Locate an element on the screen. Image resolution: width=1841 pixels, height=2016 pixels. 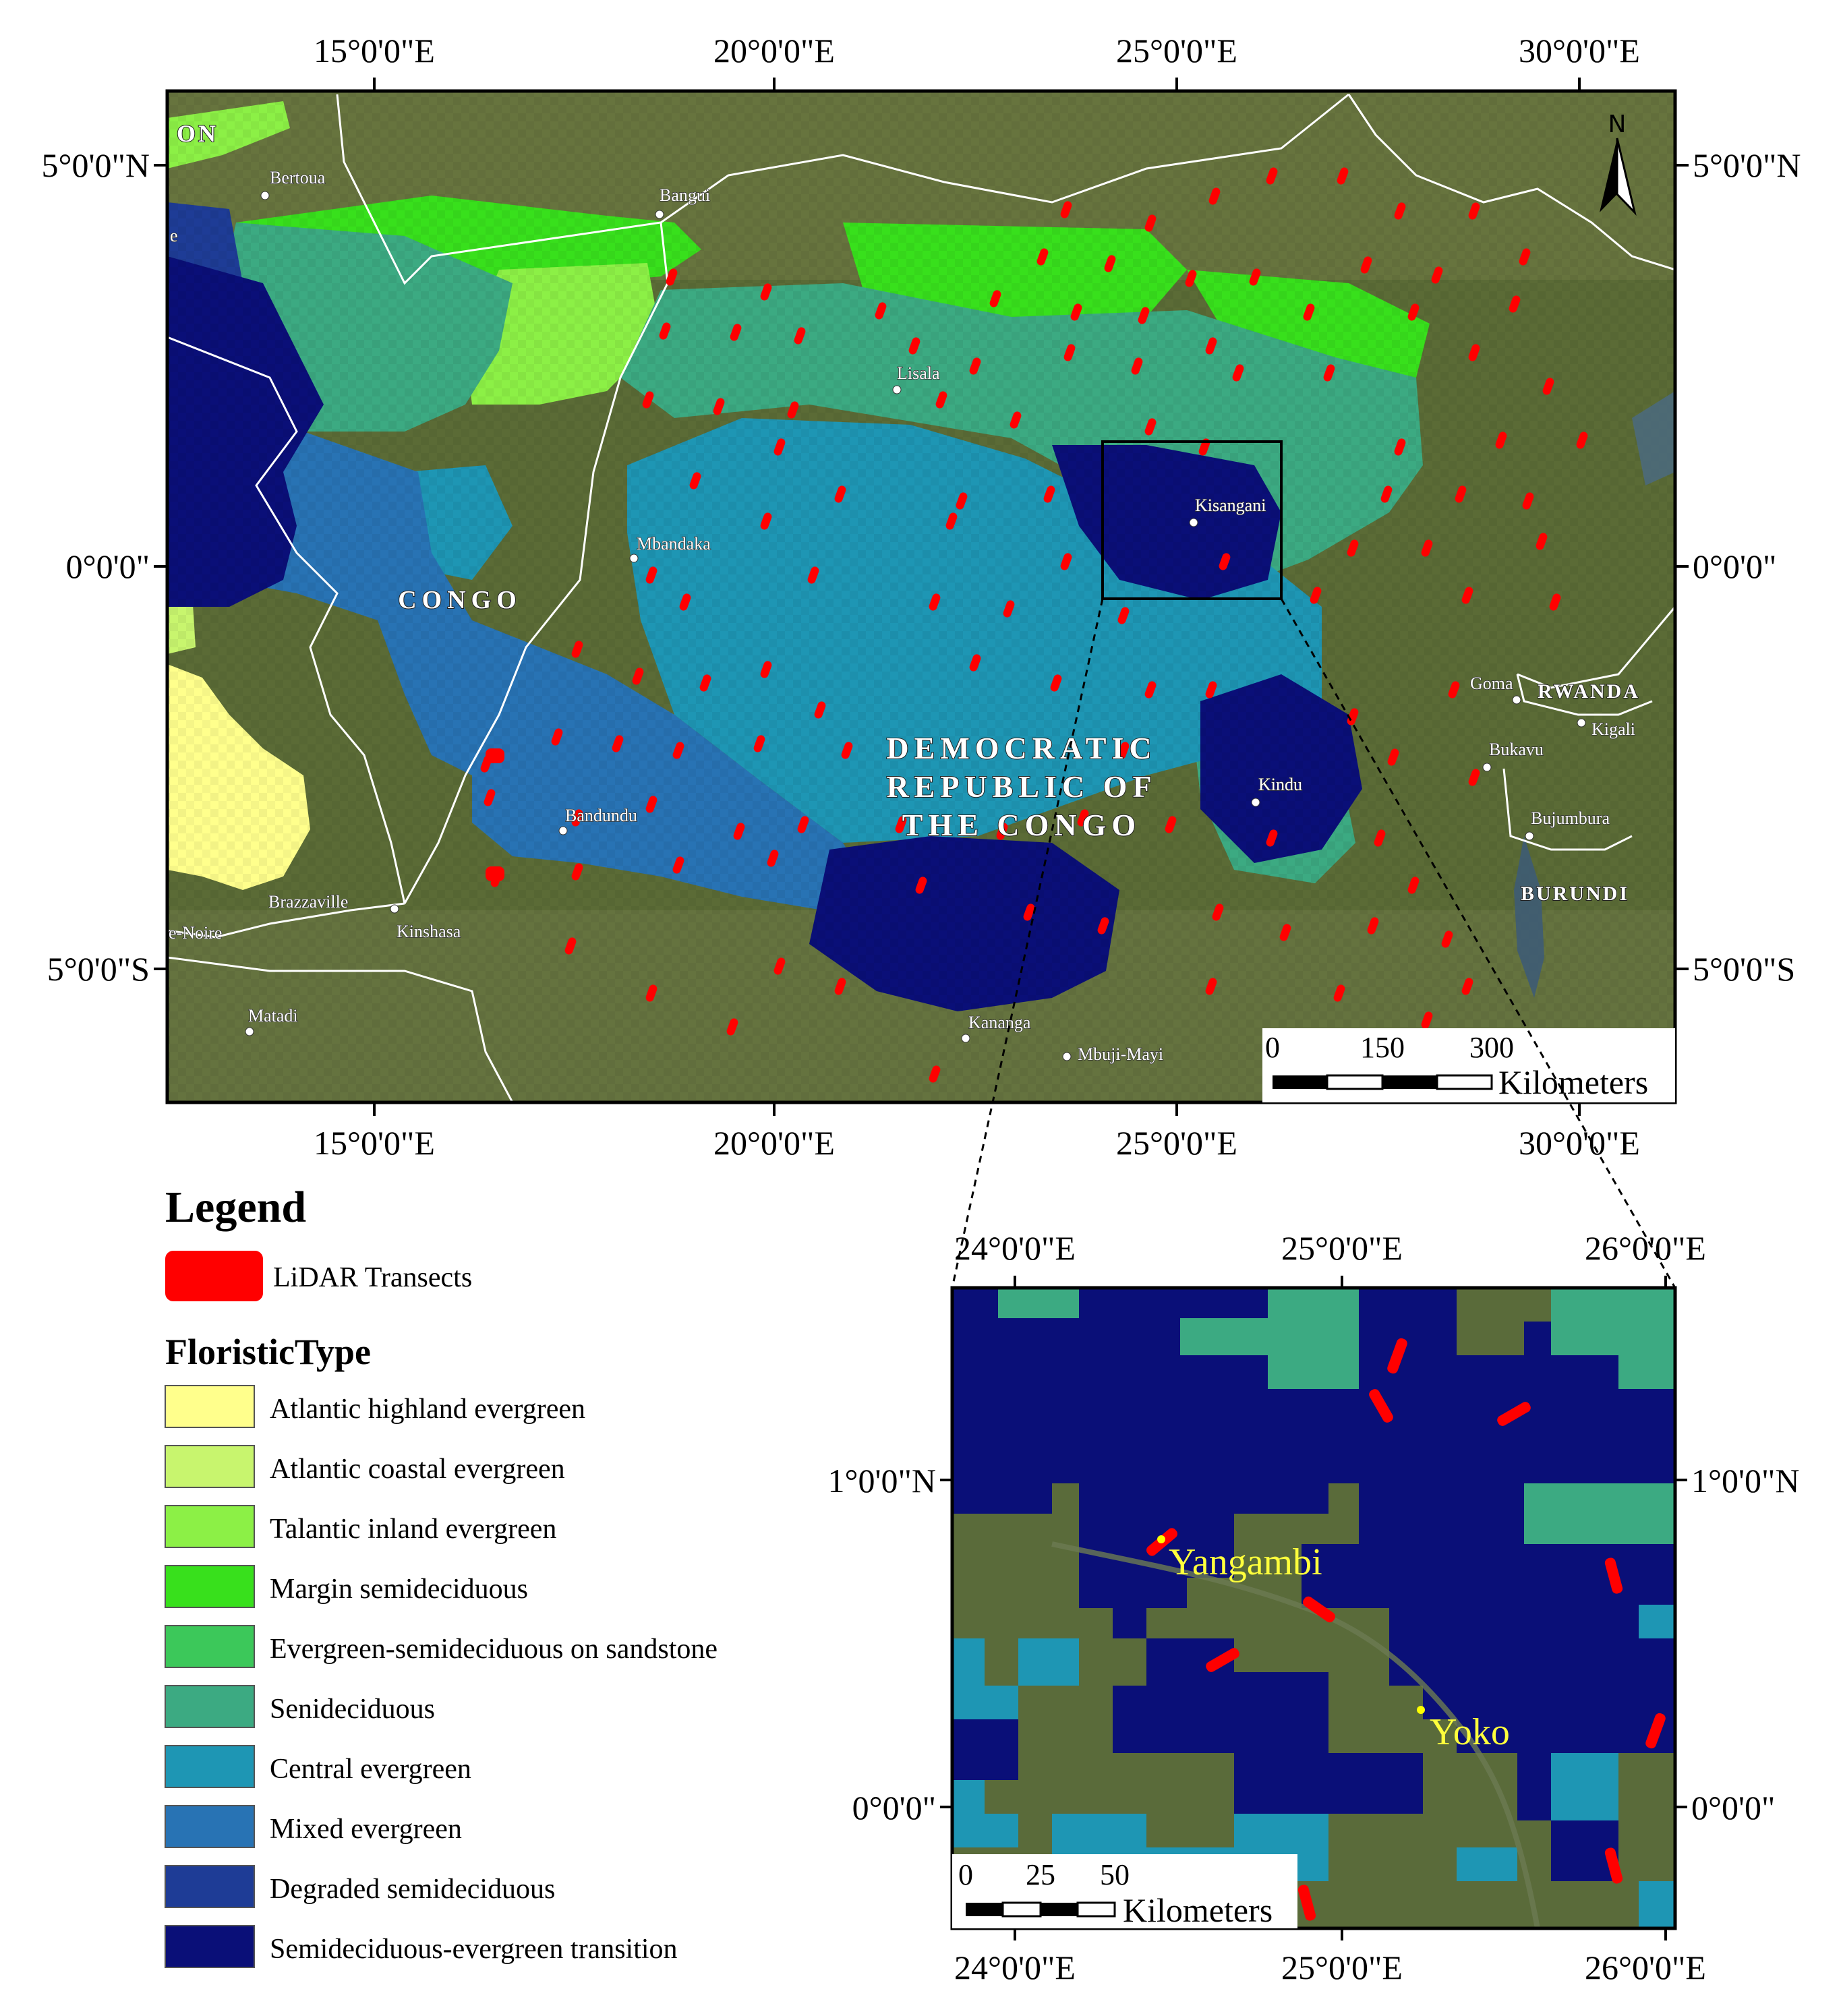
legend-label: Evergreen-semideciduous on sandstone is located at coordinates (494, 1649).